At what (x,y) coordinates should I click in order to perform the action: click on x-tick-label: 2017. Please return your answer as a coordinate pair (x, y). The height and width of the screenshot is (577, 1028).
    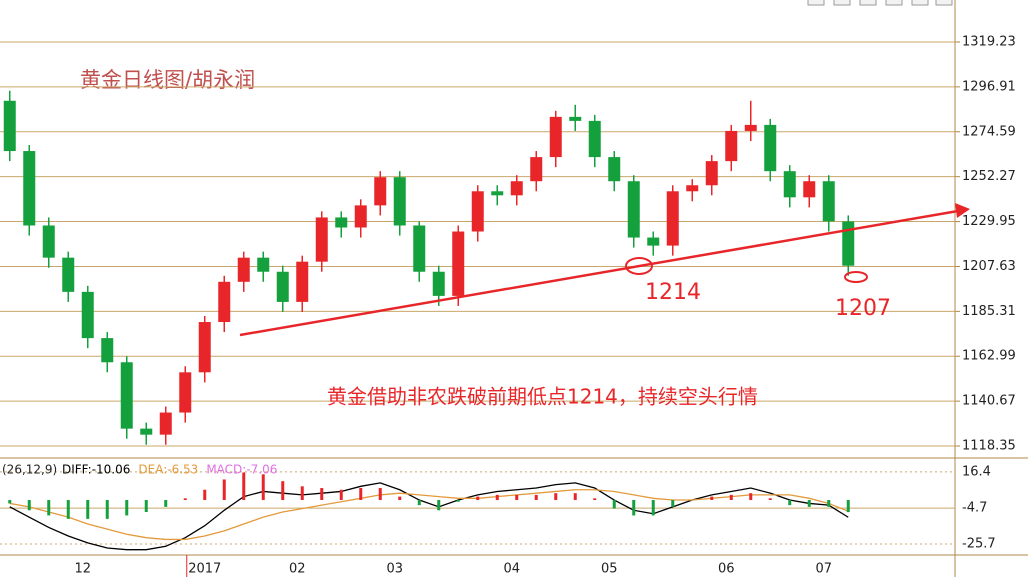
    Looking at the image, I should click on (204, 569).